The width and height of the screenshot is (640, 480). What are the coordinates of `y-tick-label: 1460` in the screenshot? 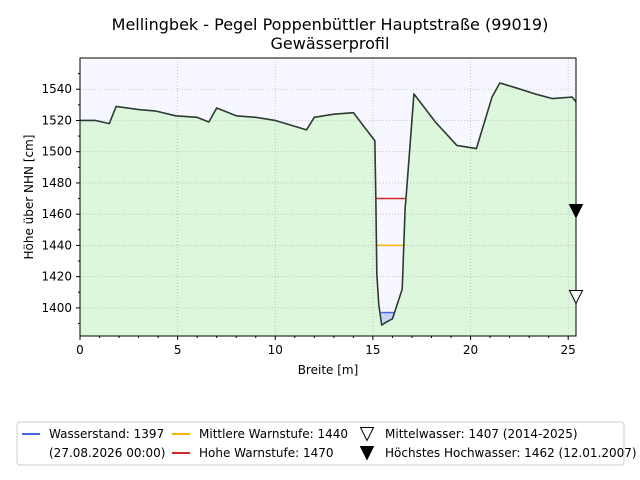 It's located at (56, 214).